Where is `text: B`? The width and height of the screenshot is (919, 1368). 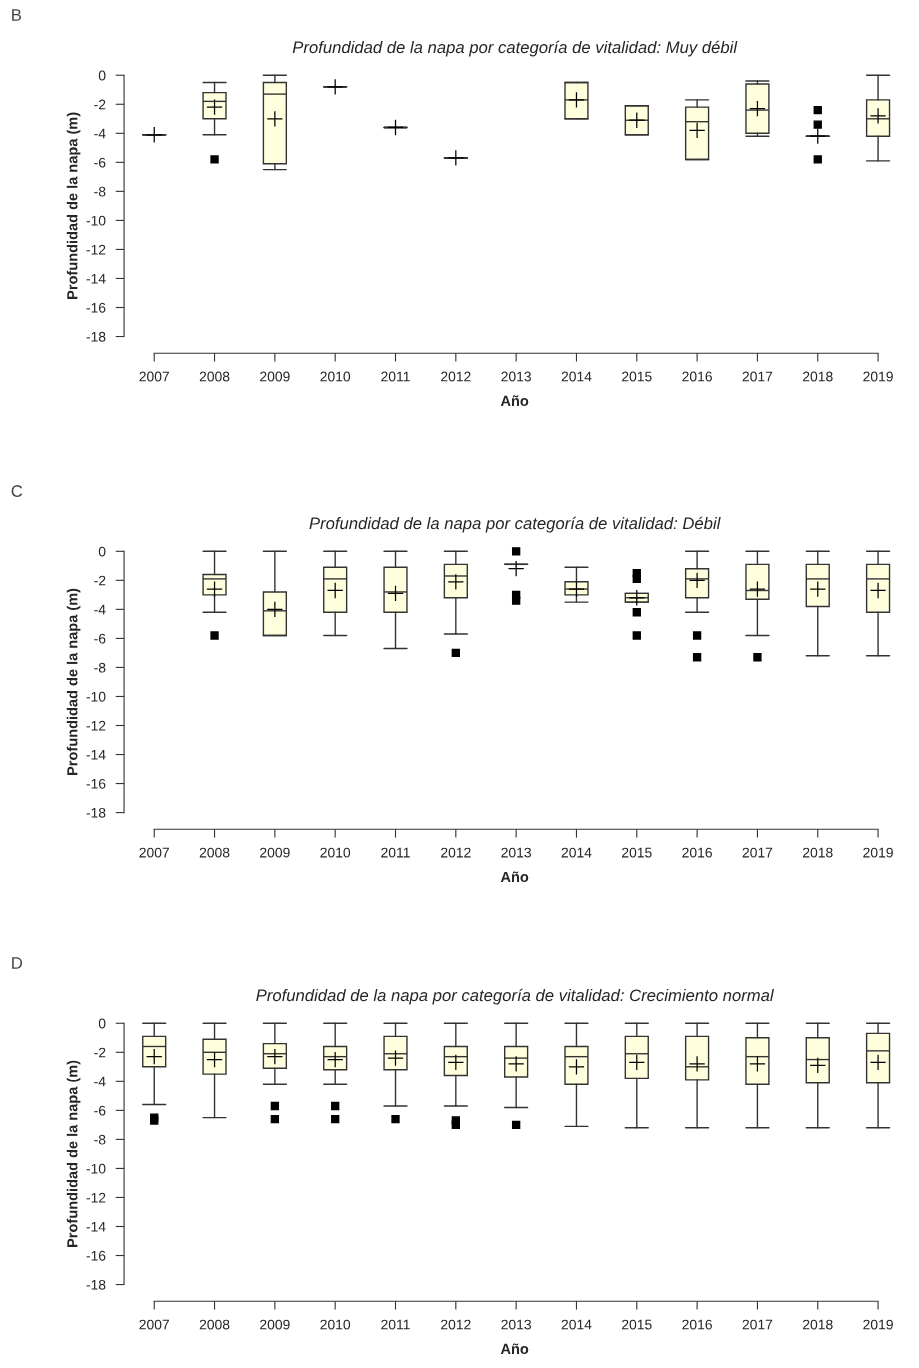 text: B is located at coordinates (17, 15).